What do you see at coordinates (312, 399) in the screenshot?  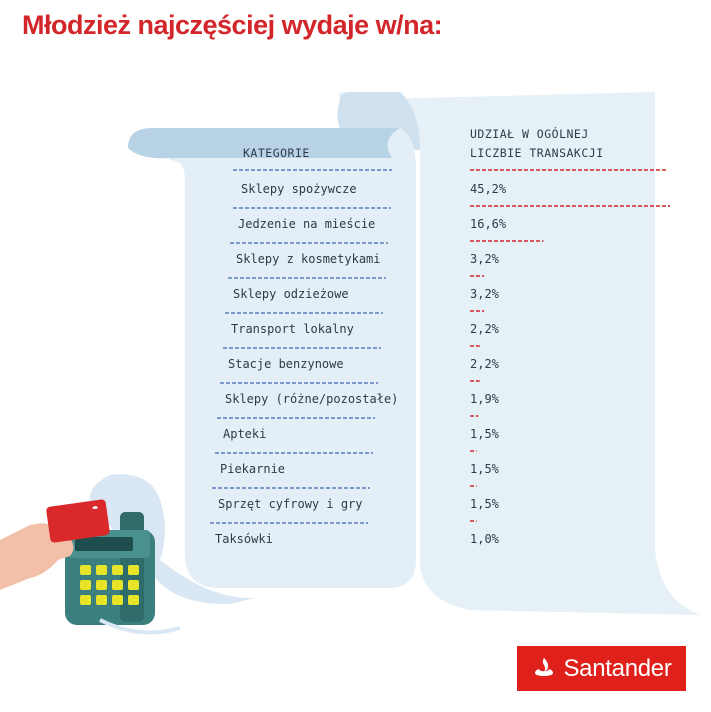 I see `category-label: Sklepy (różne/pozostałe)` at bounding box center [312, 399].